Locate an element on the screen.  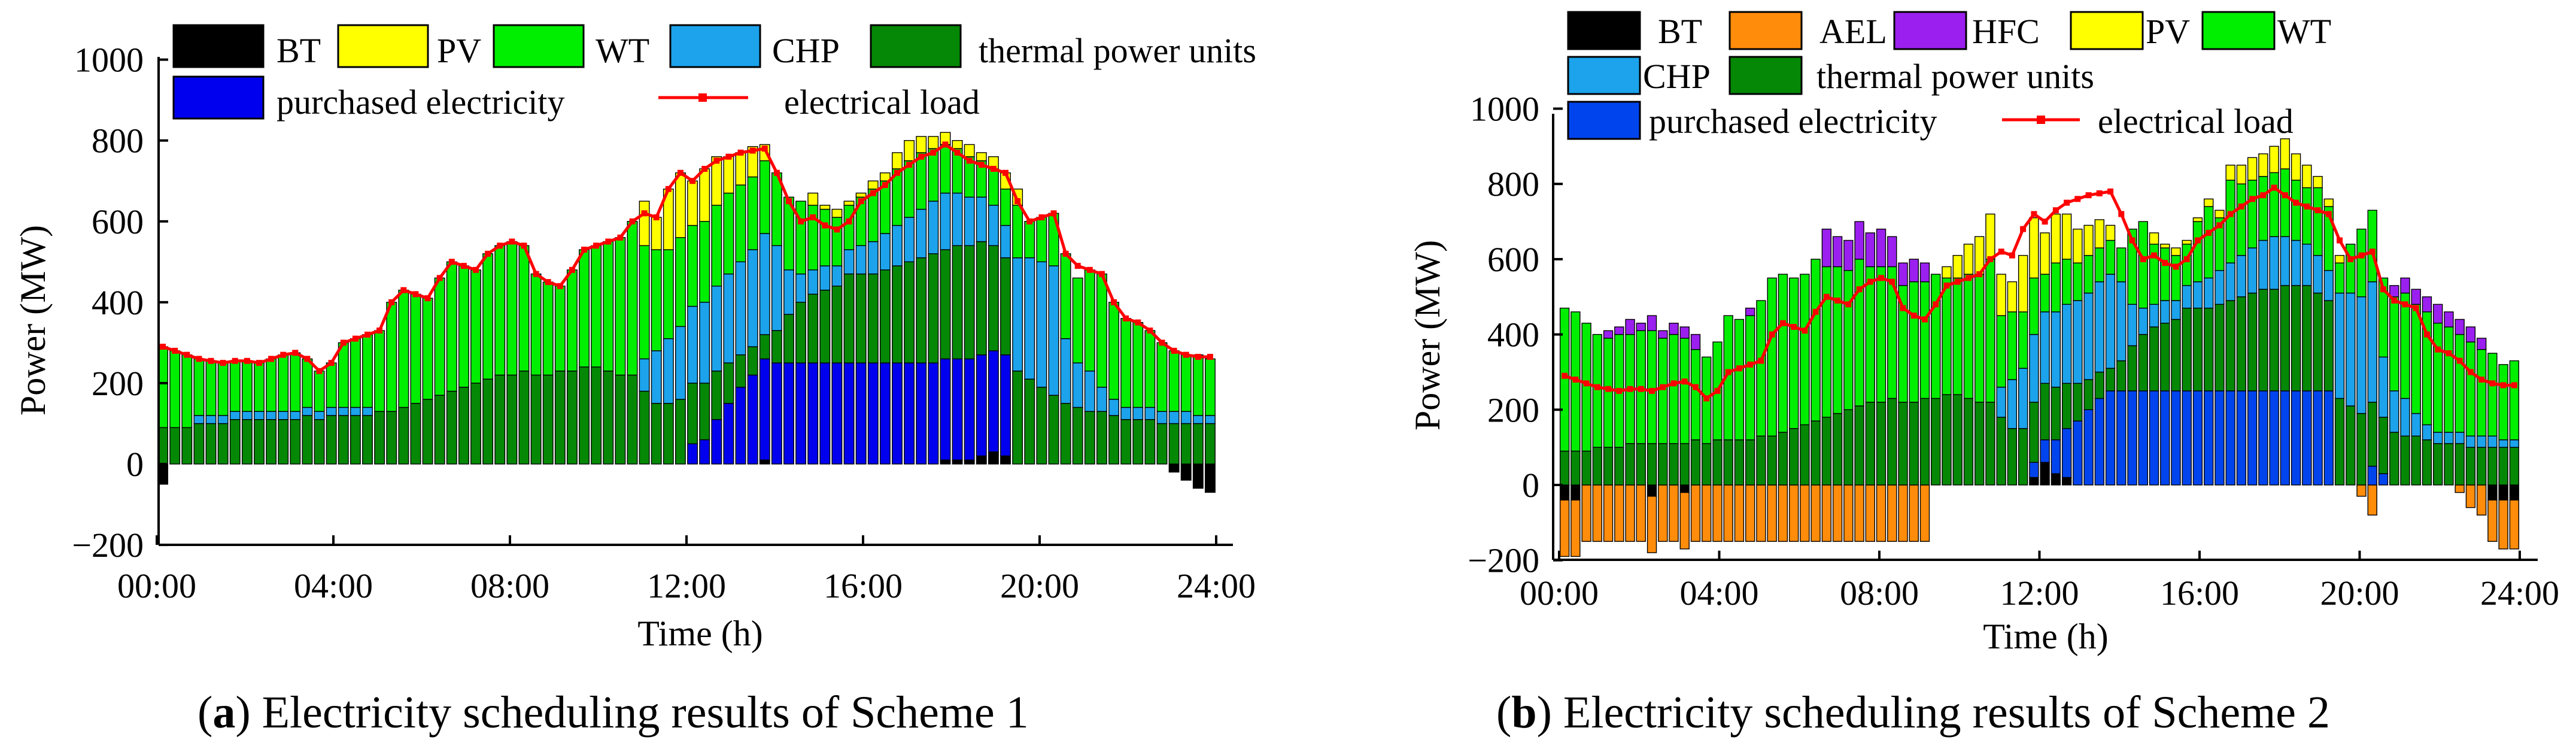
y-tick-label: 0 is located at coordinates (1531, 485).